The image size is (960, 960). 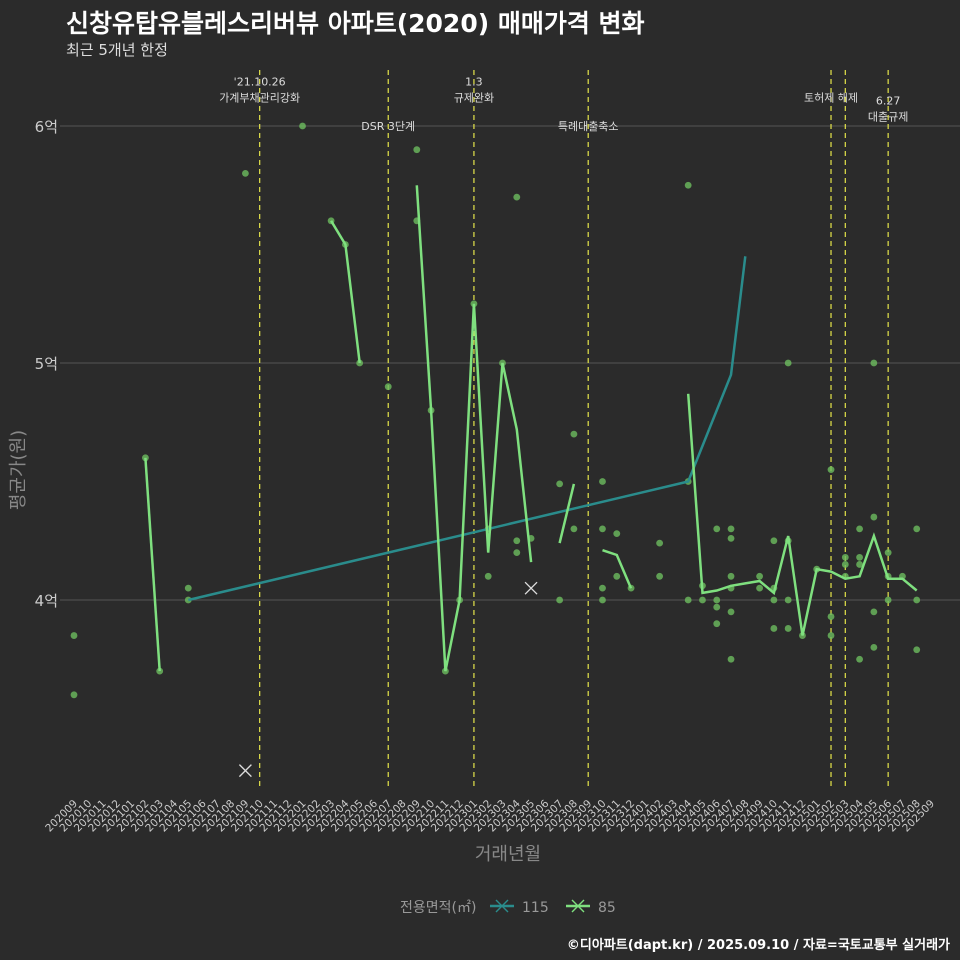 What do you see at coordinates (607, 908) in the screenshot?
I see `legend-entry-label: 85` at bounding box center [607, 908].